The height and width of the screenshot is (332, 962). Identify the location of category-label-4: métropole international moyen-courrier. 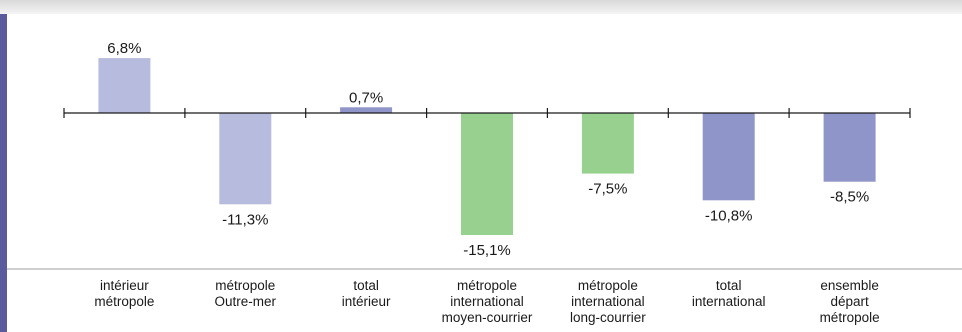
(487, 301).